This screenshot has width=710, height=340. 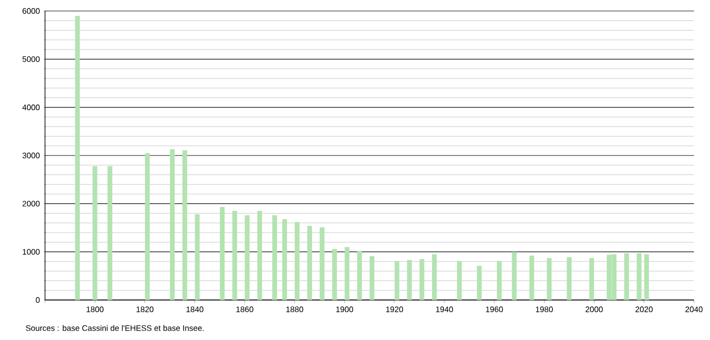 What do you see at coordinates (31, 107) in the screenshot?
I see `y-tick-label: 4000` at bounding box center [31, 107].